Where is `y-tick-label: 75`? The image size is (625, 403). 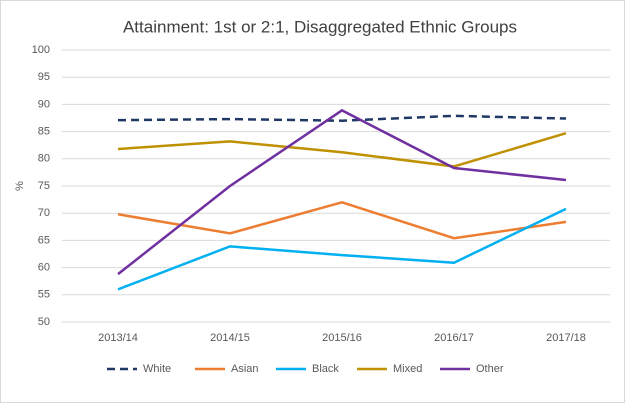
y-tick-label: 75 is located at coordinates (44, 186).